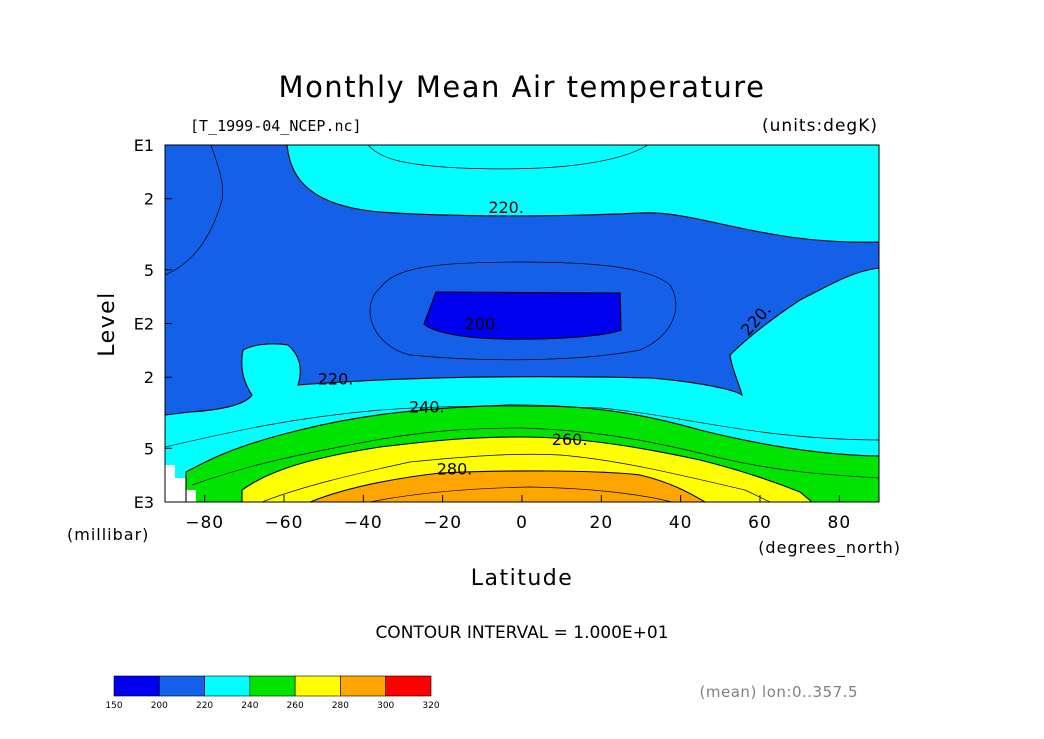  What do you see at coordinates (180, 483) in the screenshot?
I see `missing-data-cells` at bounding box center [180, 483].